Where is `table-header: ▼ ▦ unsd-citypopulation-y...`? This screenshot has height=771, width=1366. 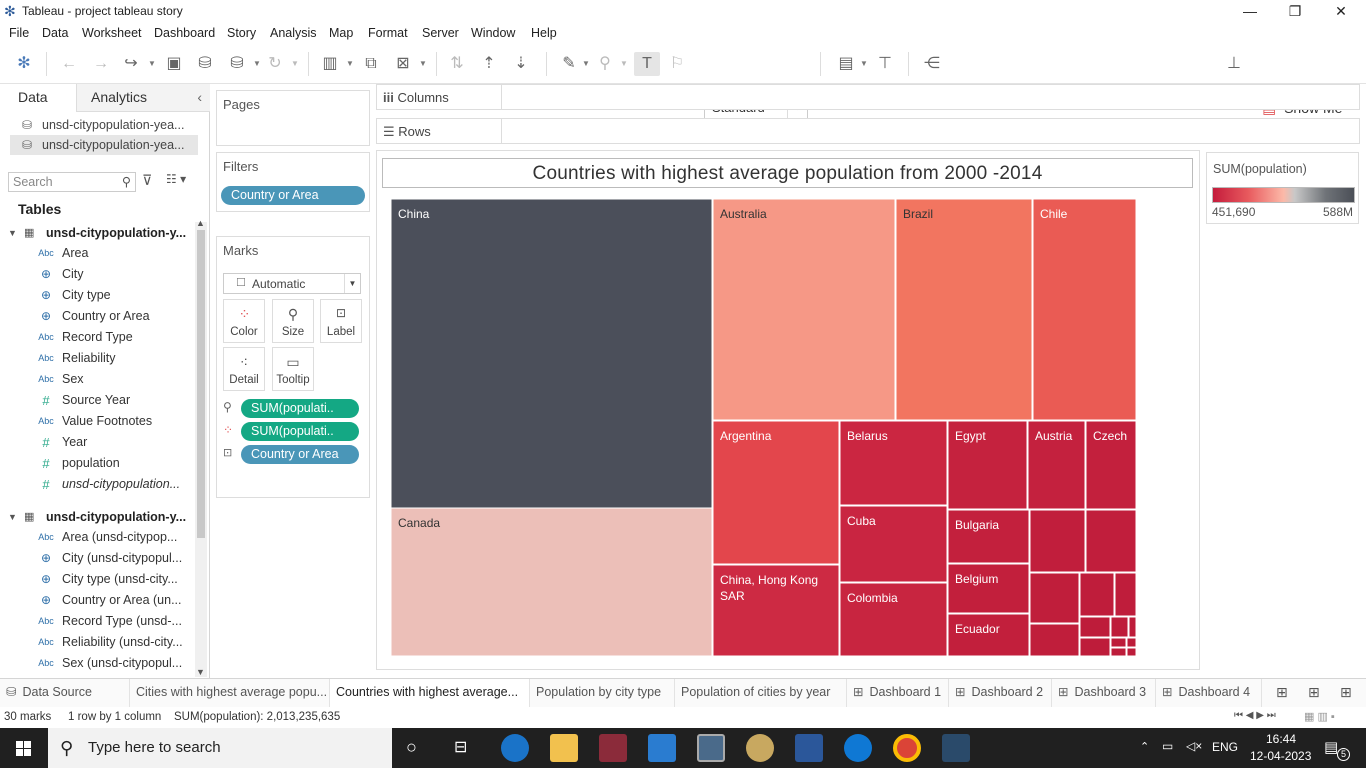 table-header: ▼ ▦ unsd-citypopulation-y... is located at coordinates (95, 233).